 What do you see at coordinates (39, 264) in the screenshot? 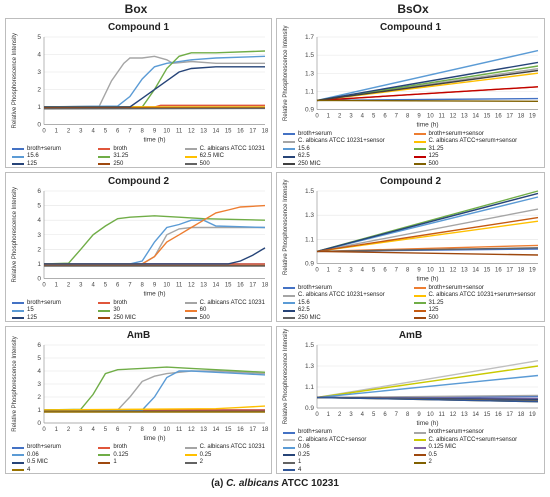
I see `y-tick-label: 1` at bounding box center [39, 264].